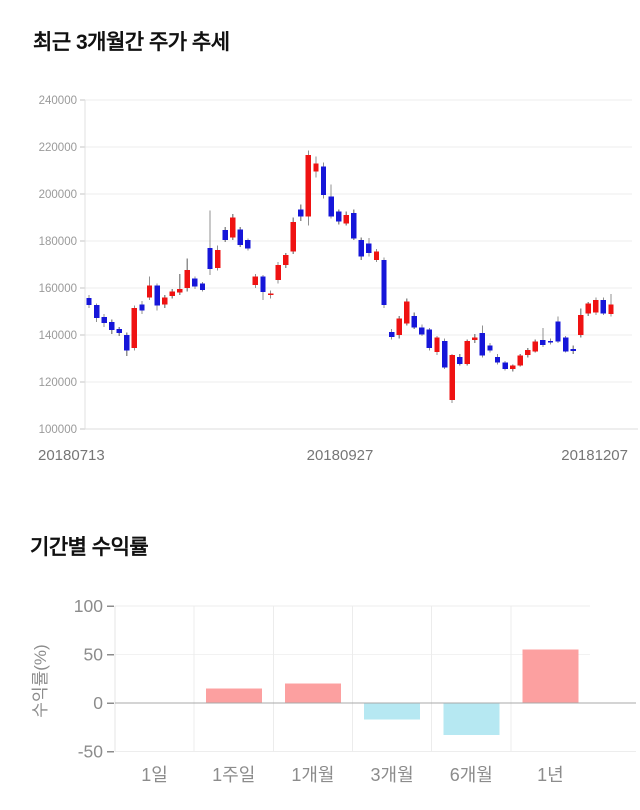 This screenshot has height=810, width=640. Describe the element at coordinates (58, 242) in the screenshot. I see `price-y-tick-label: 180000` at that location.